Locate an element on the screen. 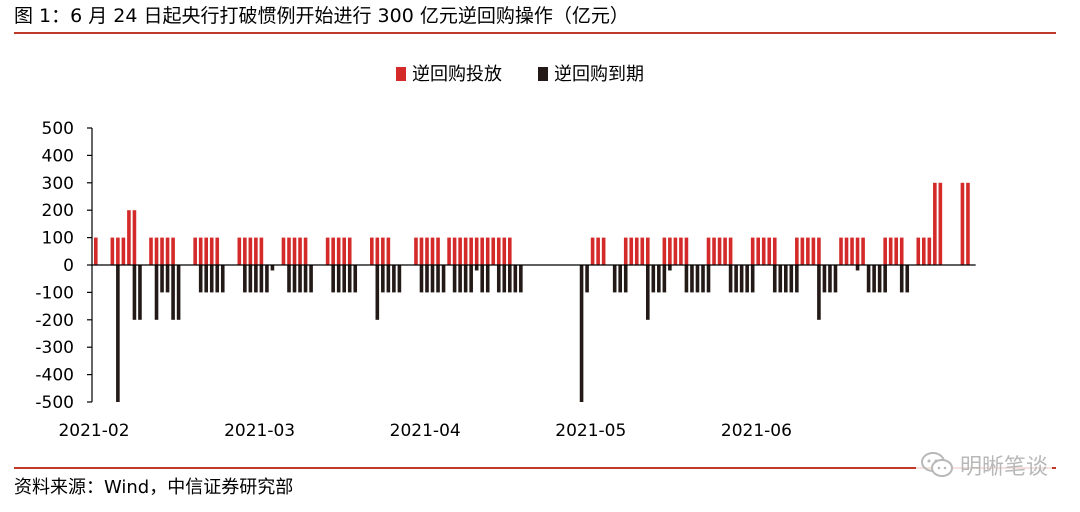 This screenshot has width=1080, height=512. legend-label-injection: 逆回购投放 is located at coordinates (457, 74).